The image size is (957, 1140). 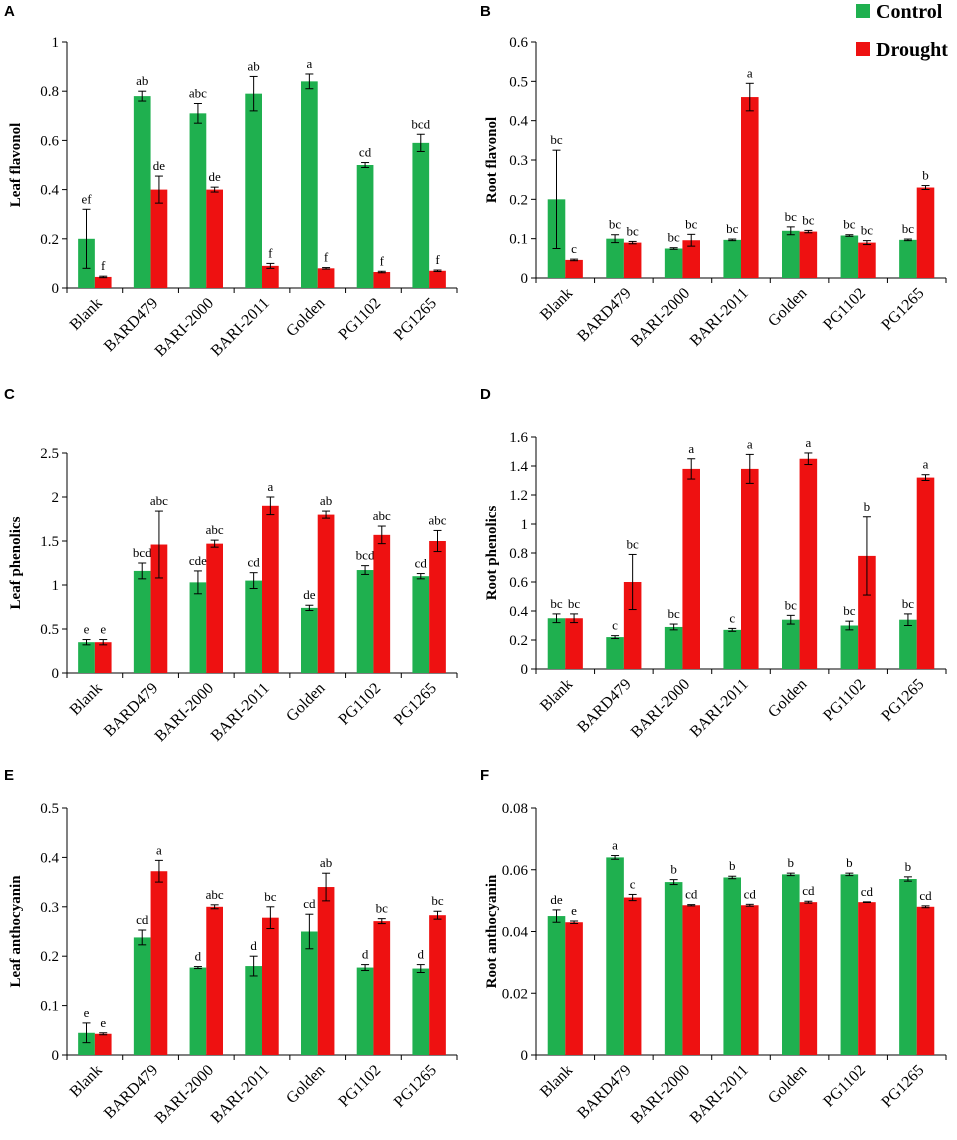 I want to click on sig-label-c: e, so click(x=87, y=629).